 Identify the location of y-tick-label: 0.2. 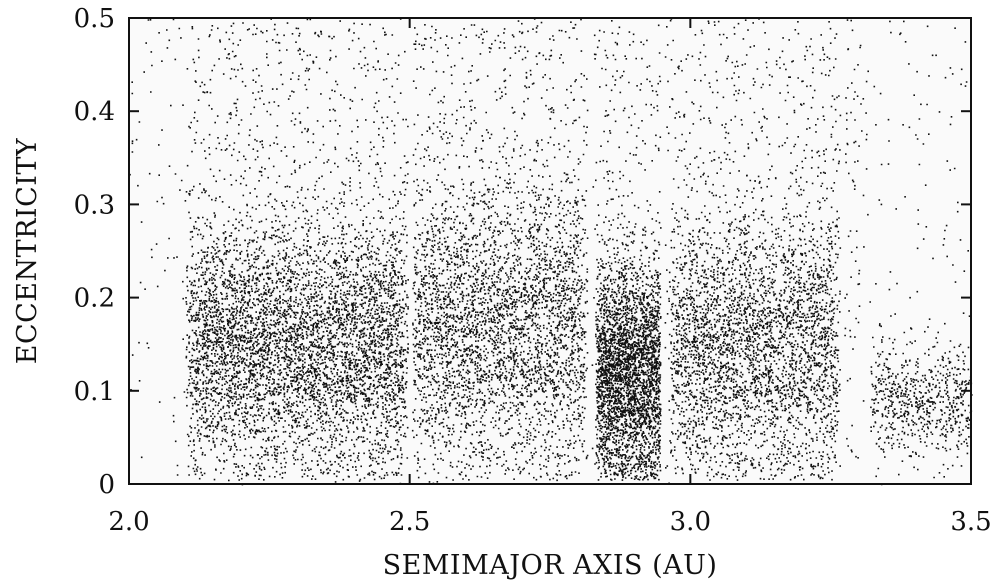
(94, 299).